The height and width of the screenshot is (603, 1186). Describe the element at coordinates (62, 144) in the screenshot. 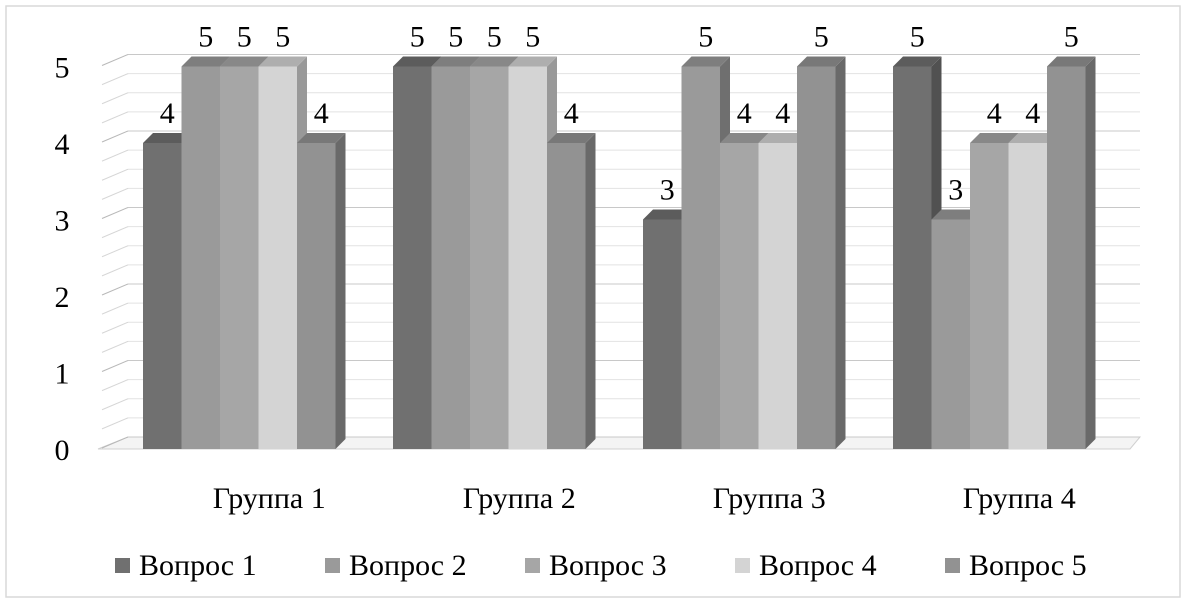

I see `y-tick-label: 4` at that location.